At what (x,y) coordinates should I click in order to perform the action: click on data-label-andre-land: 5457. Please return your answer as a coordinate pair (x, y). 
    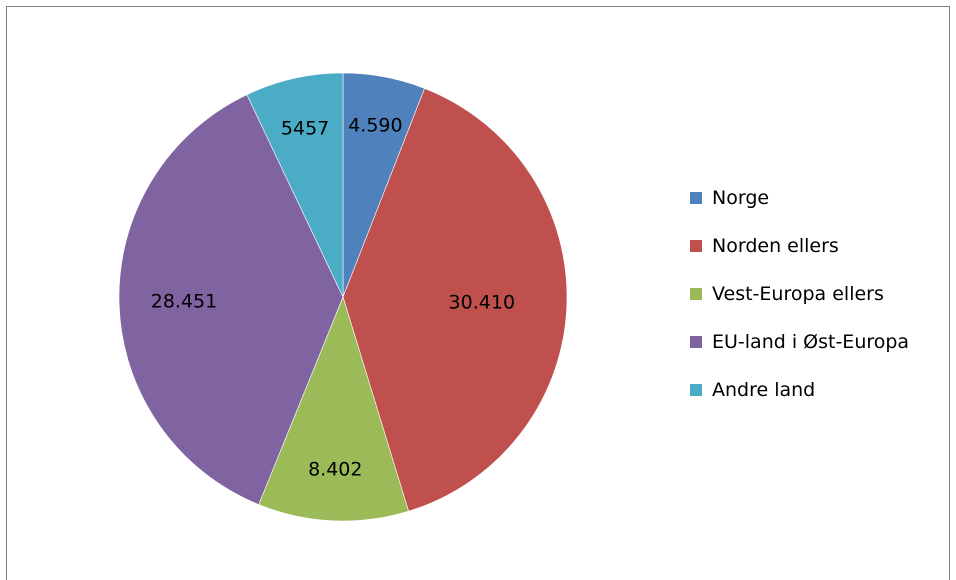
    Looking at the image, I should click on (305, 129).